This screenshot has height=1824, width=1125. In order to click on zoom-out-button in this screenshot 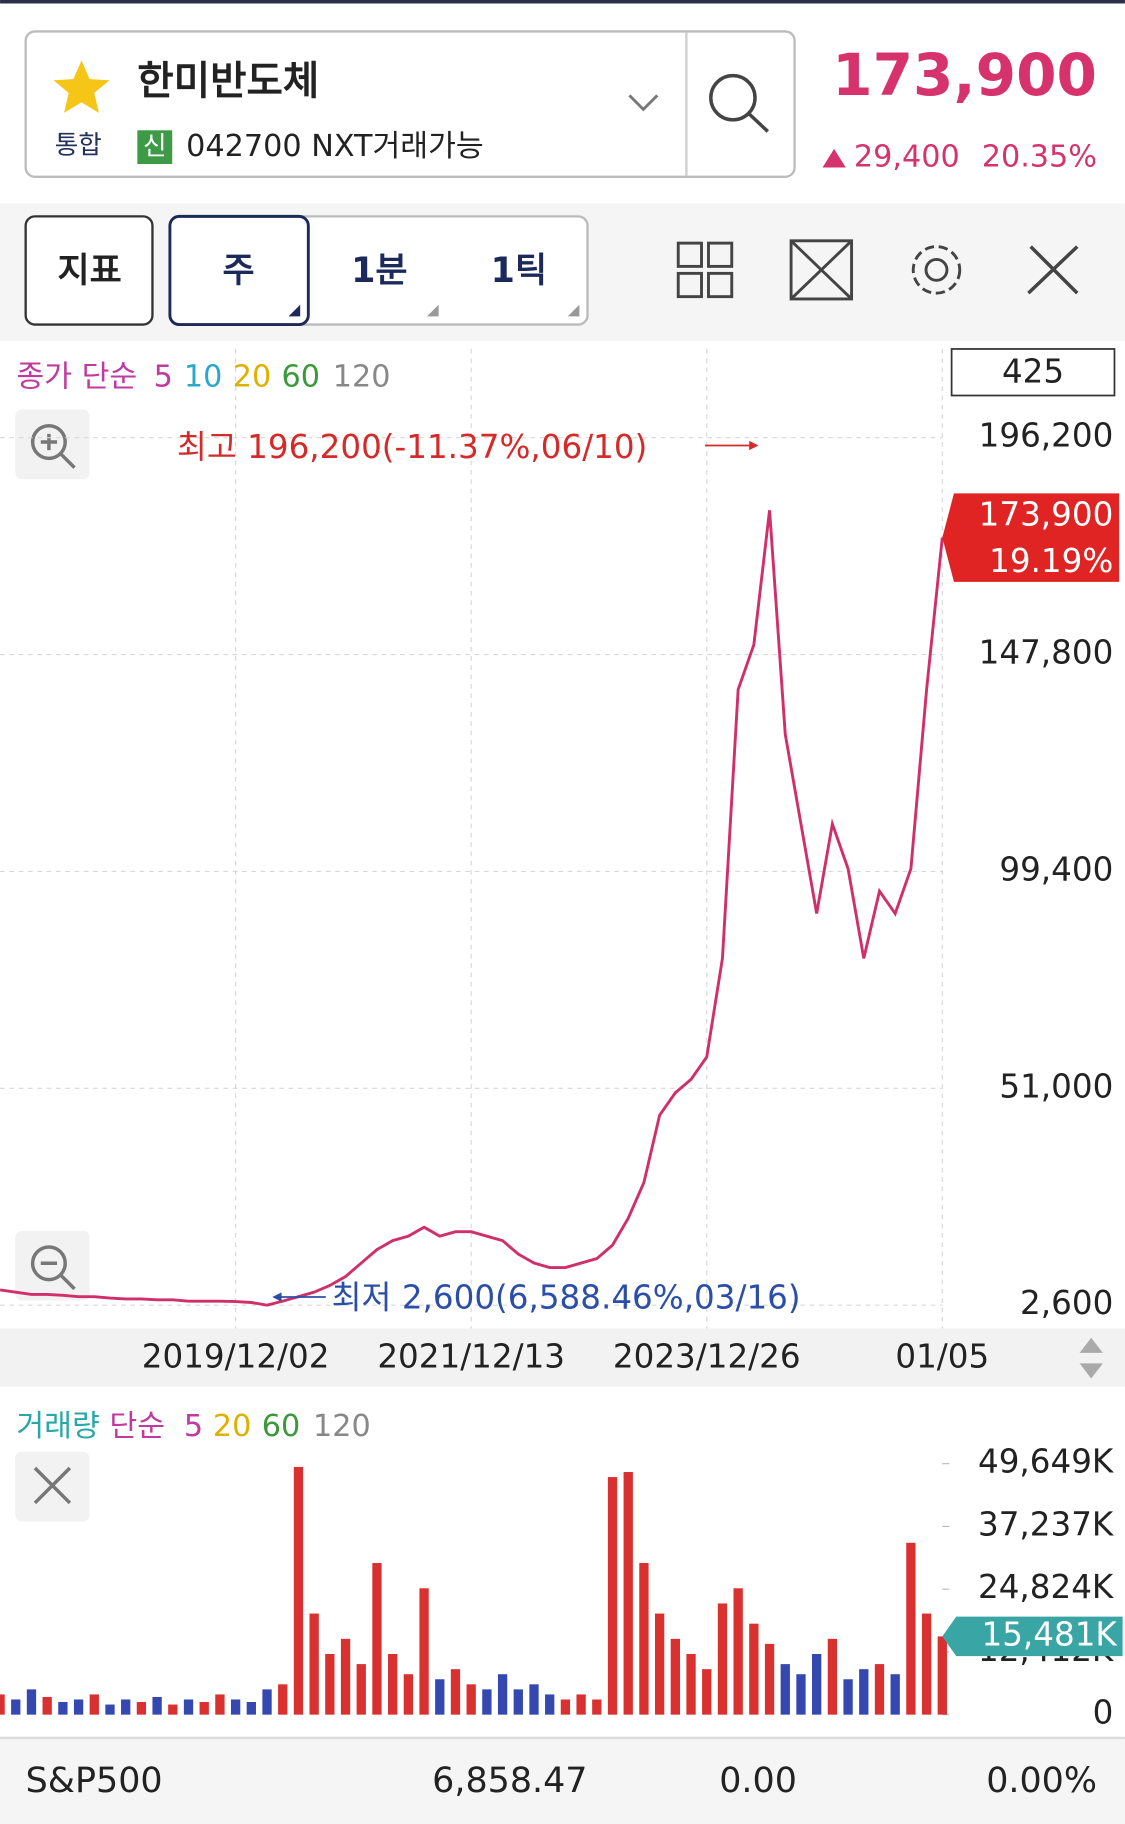, I will do `click(52, 1265)`.